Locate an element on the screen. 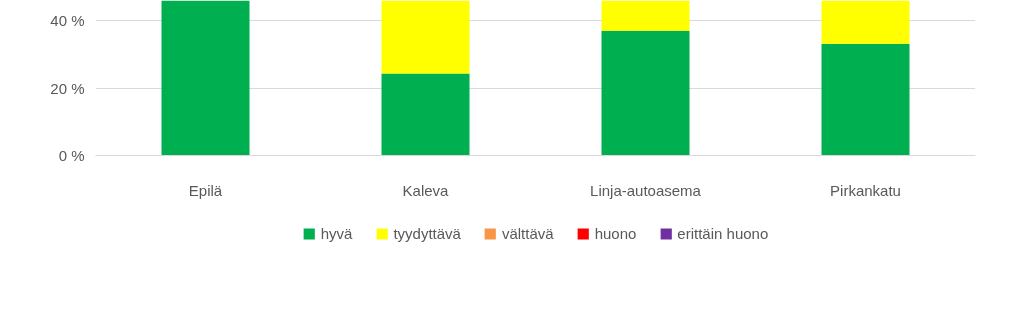 The height and width of the screenshot is (311, 1024). x-tick-label: Epilä is located at coordinates (205, 190).